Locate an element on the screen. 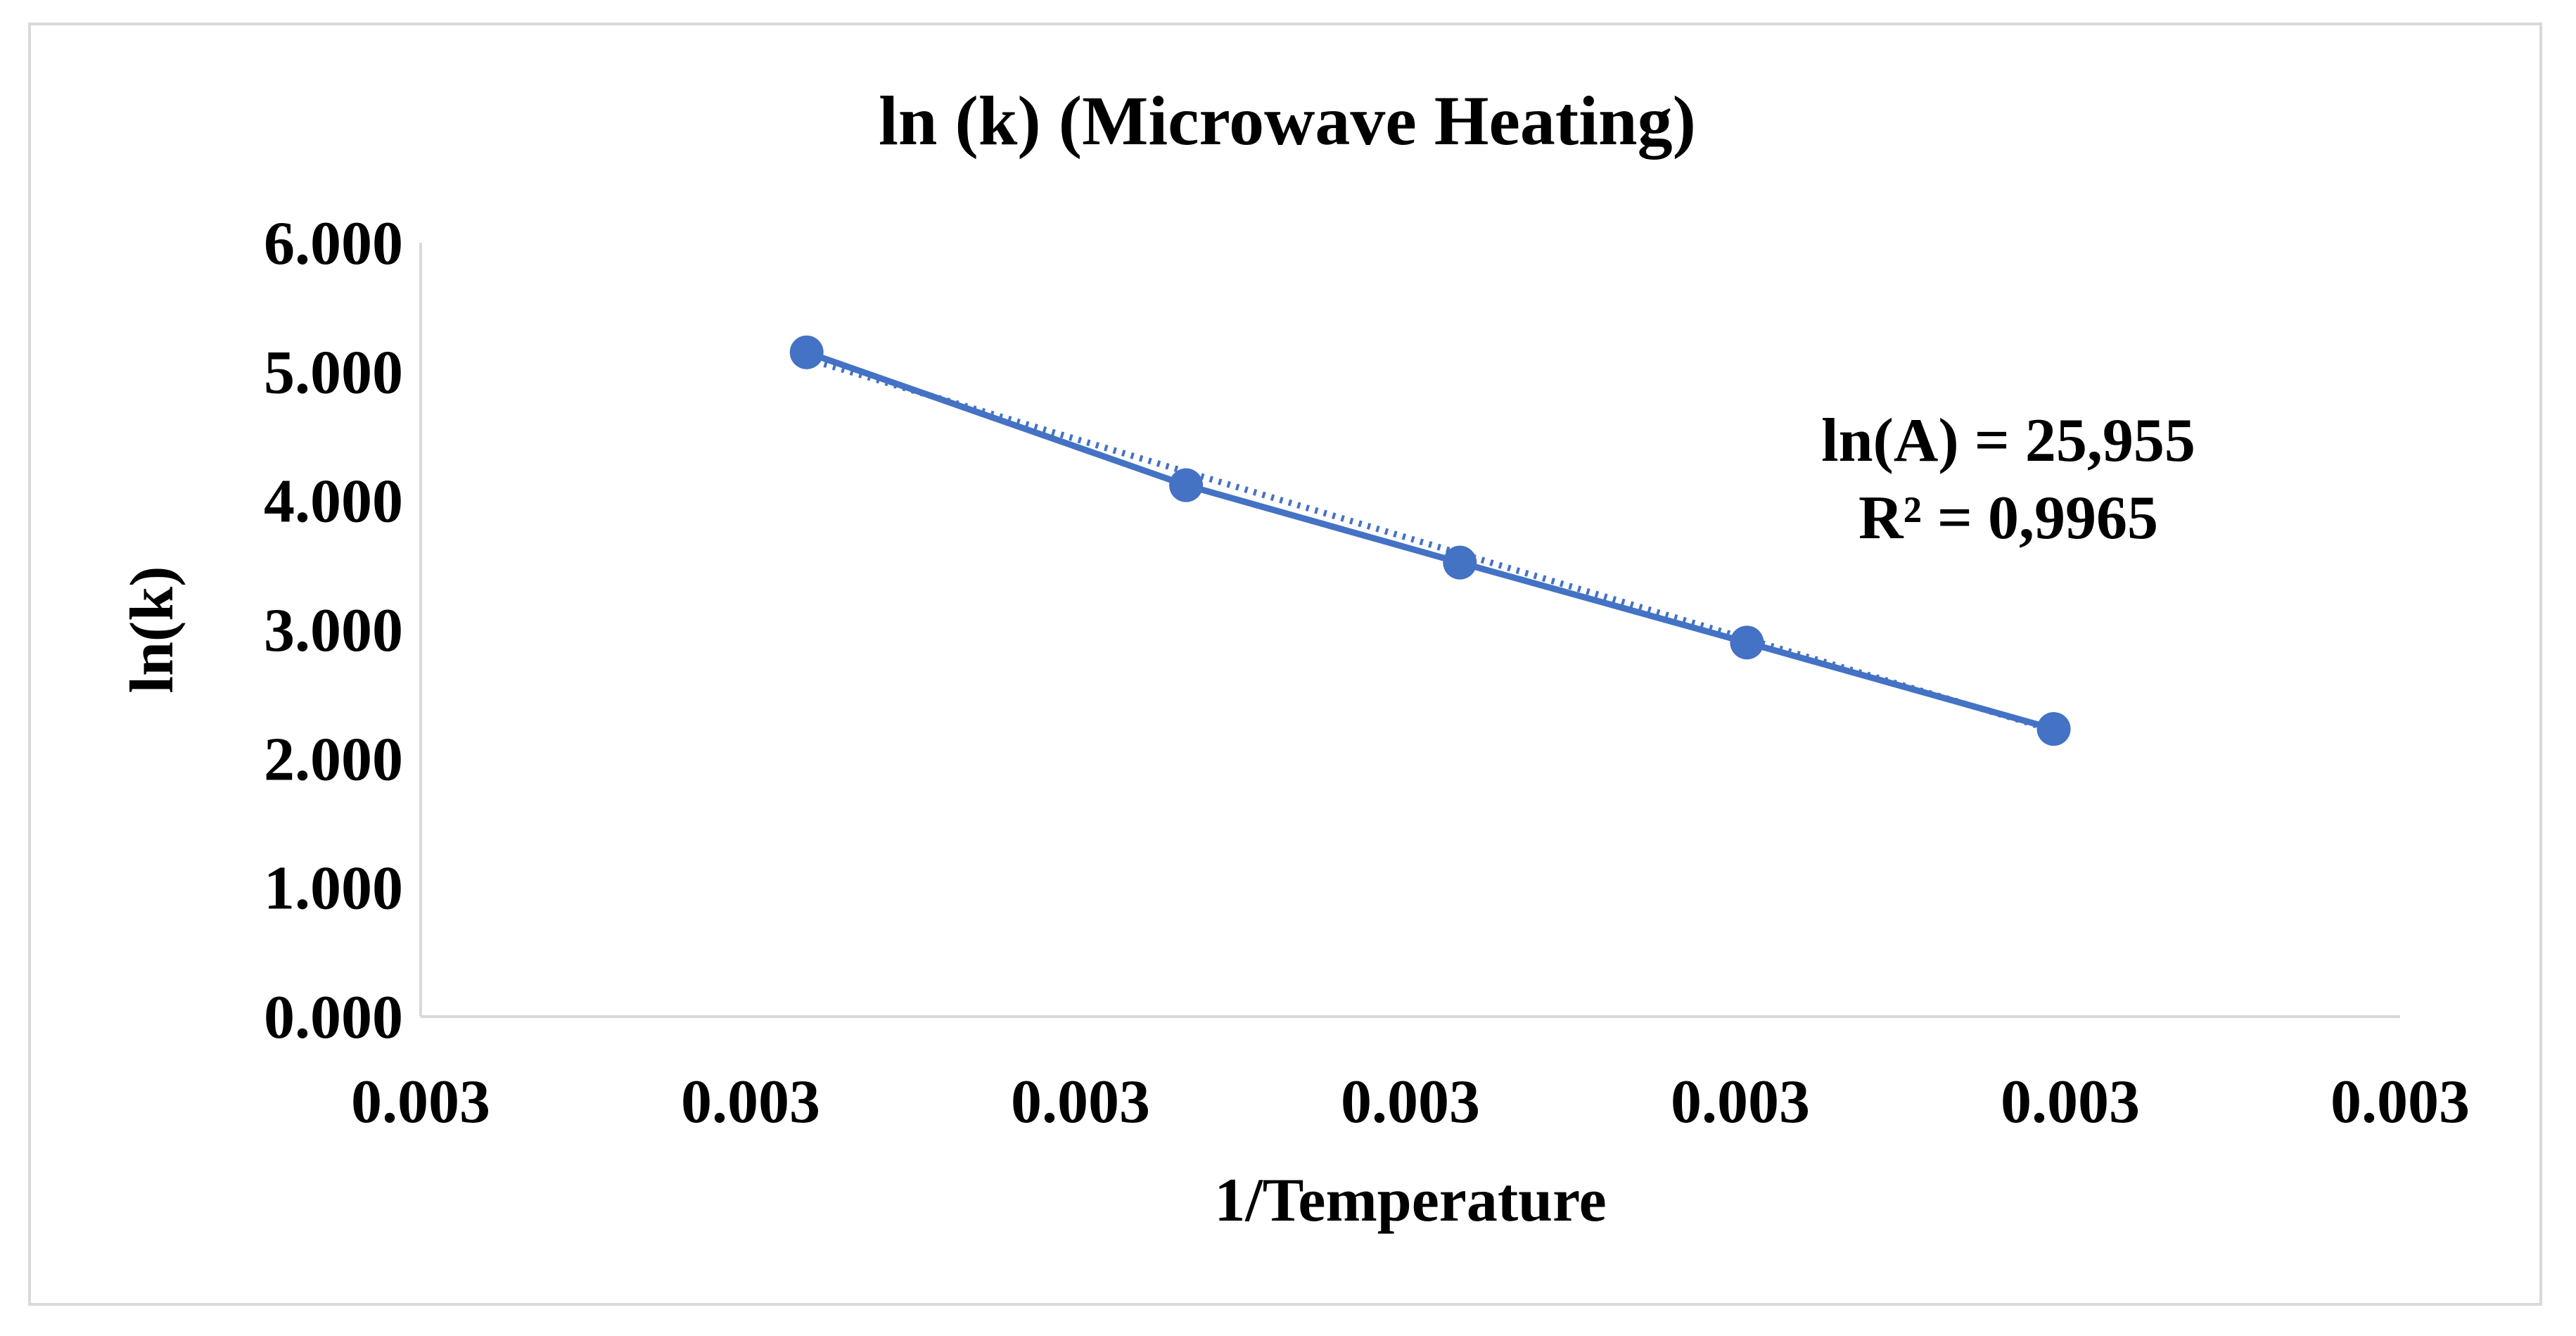 The width and height of the screenshot is (2576, 1336). trendline-line is located at coordinates (1430, 544).